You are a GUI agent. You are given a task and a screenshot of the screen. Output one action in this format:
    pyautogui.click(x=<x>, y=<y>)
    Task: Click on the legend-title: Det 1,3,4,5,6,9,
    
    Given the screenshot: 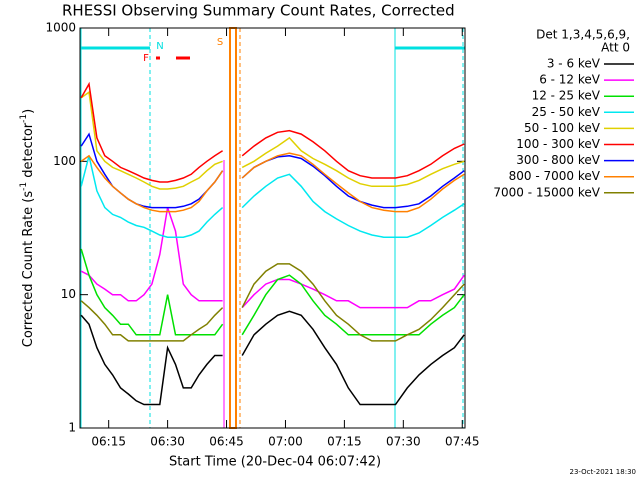 What is the action you would take?
    pyautogui.click(x=583, y=35)
    